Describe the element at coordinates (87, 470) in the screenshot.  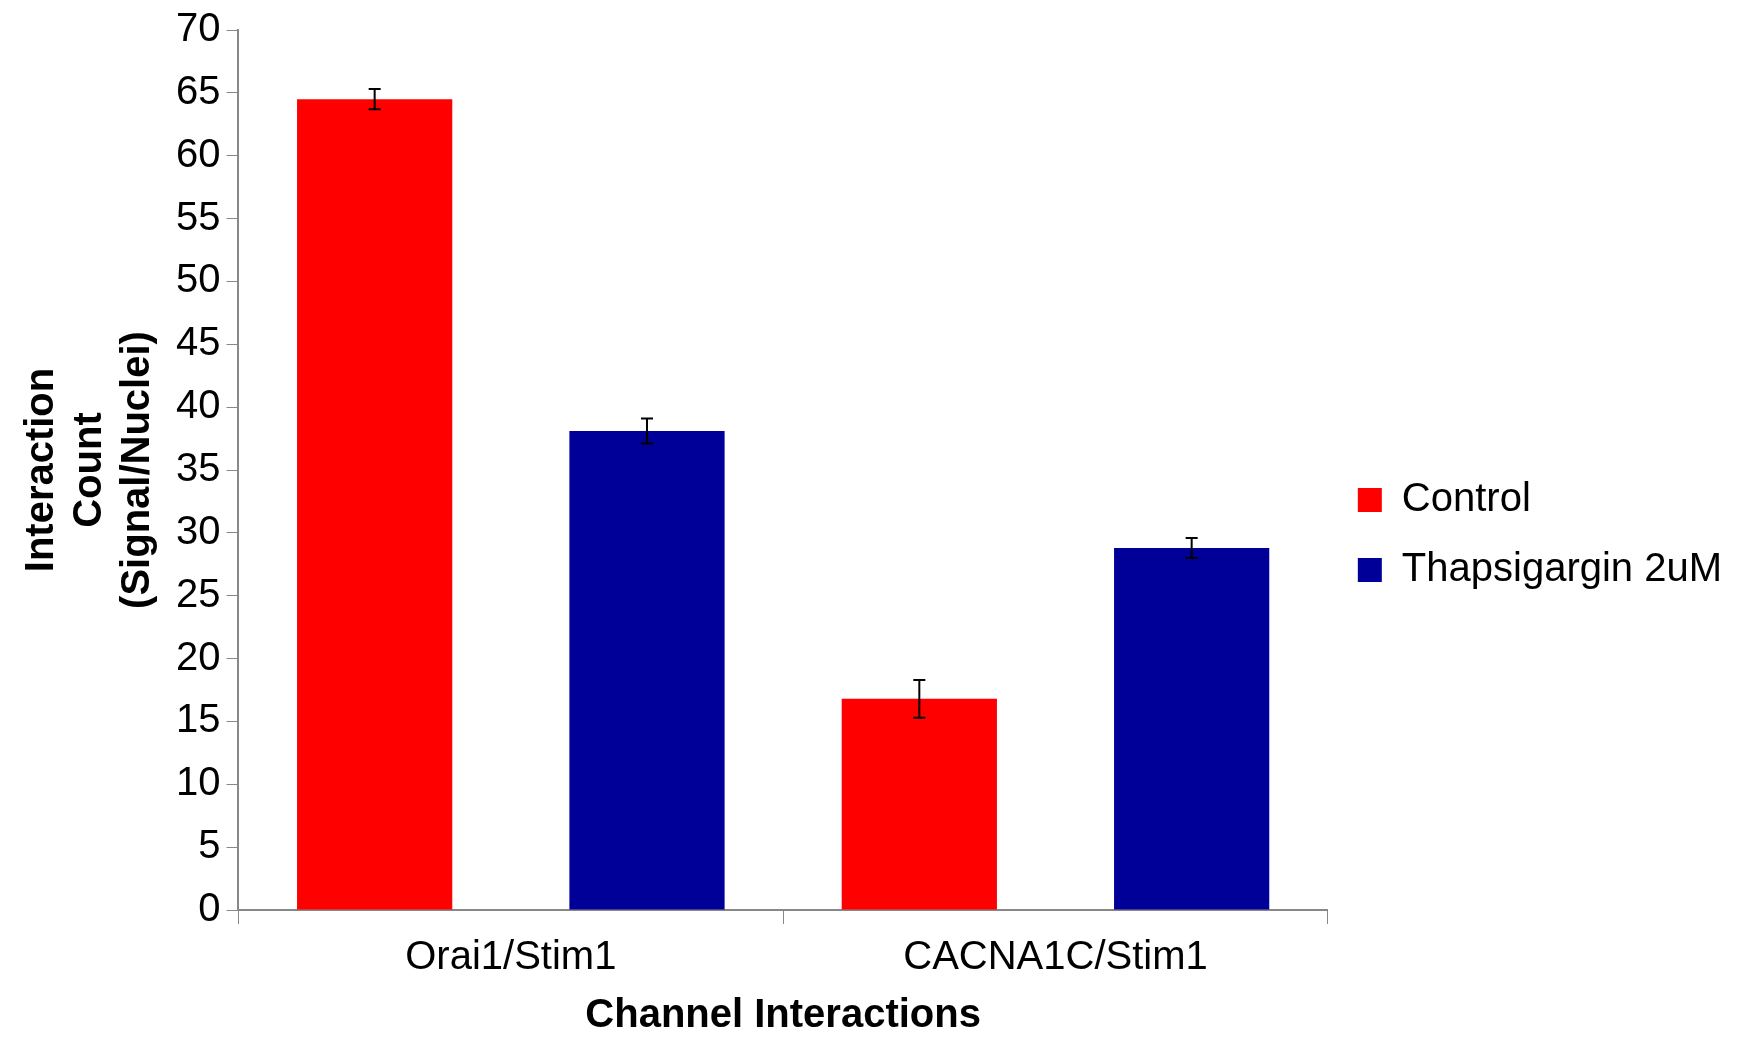
I see `y-axis-title: Interaction Count (Signal/Nuclei)` at that location.